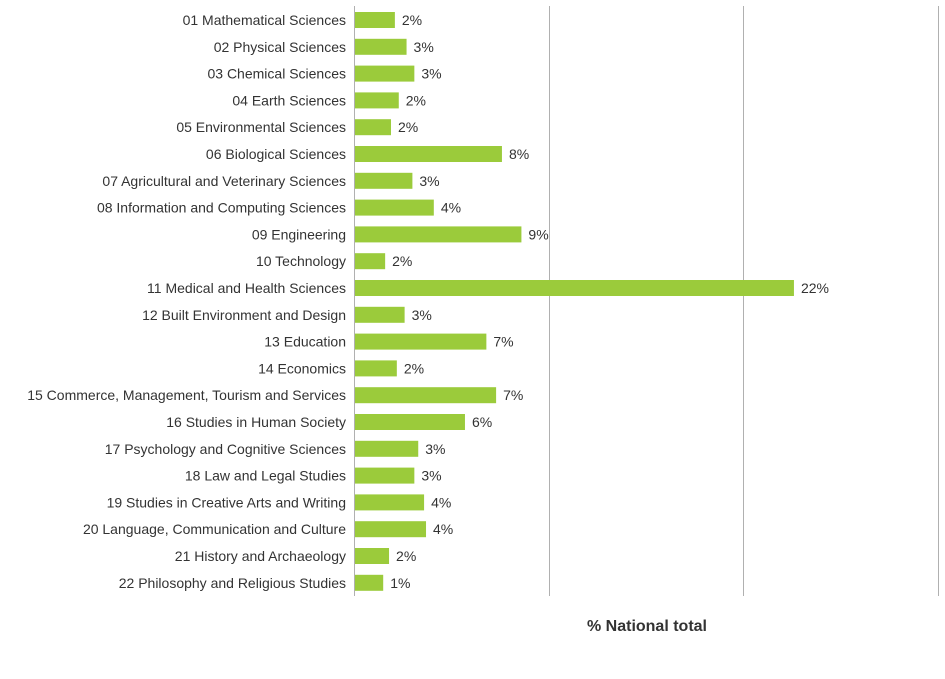 This screenshot has height=679, width=945. I want to click on data-label: 22%, so click(815, 288).